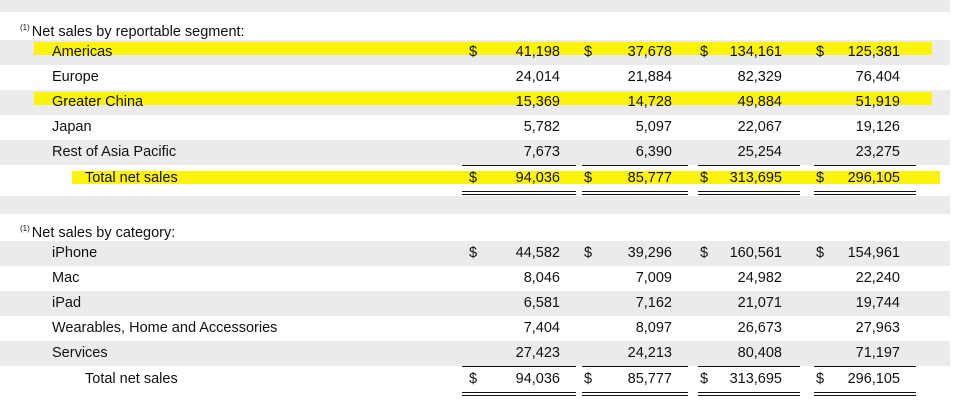 The image size is (966, 416). What do you see at coordinates (138, 32) in the screenshot?
I see `section-title: Net sales by reportable segment:` at bounding box center [138, 32].